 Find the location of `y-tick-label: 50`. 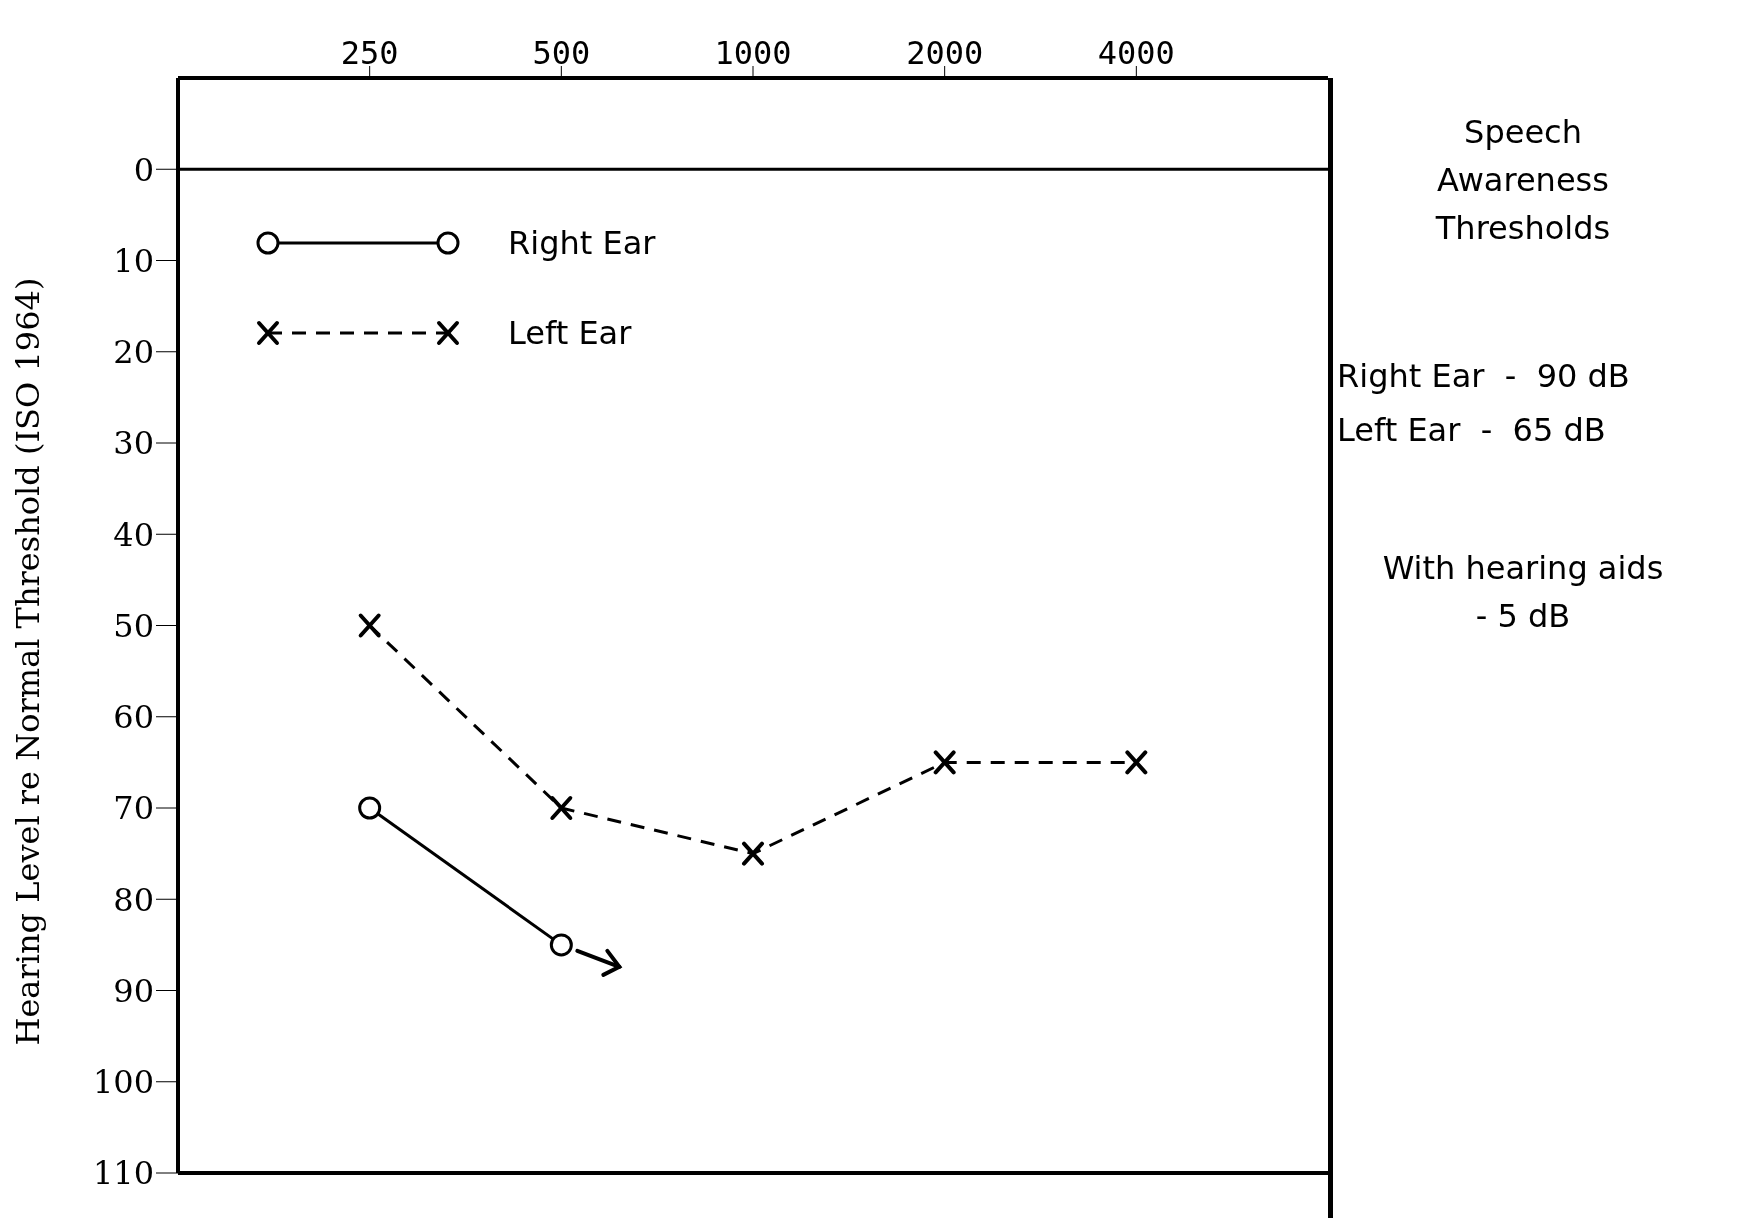

y-tick-label: 50 is located at coordinates (133, 625).